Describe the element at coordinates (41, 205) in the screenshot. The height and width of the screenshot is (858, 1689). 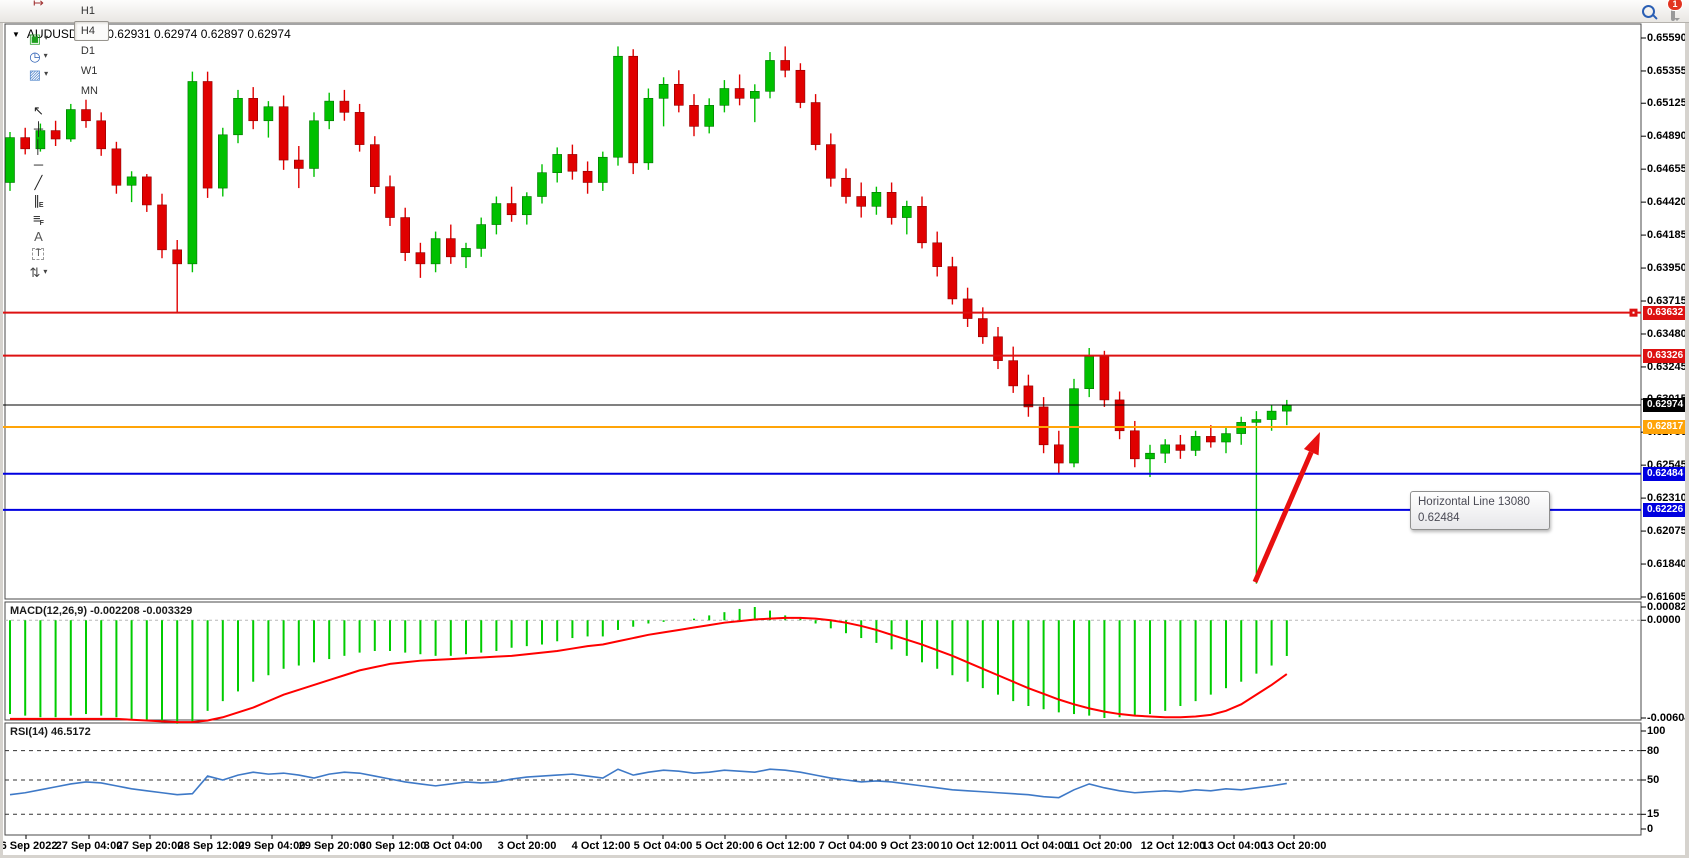
I see `icon-subletter: E` at that location.